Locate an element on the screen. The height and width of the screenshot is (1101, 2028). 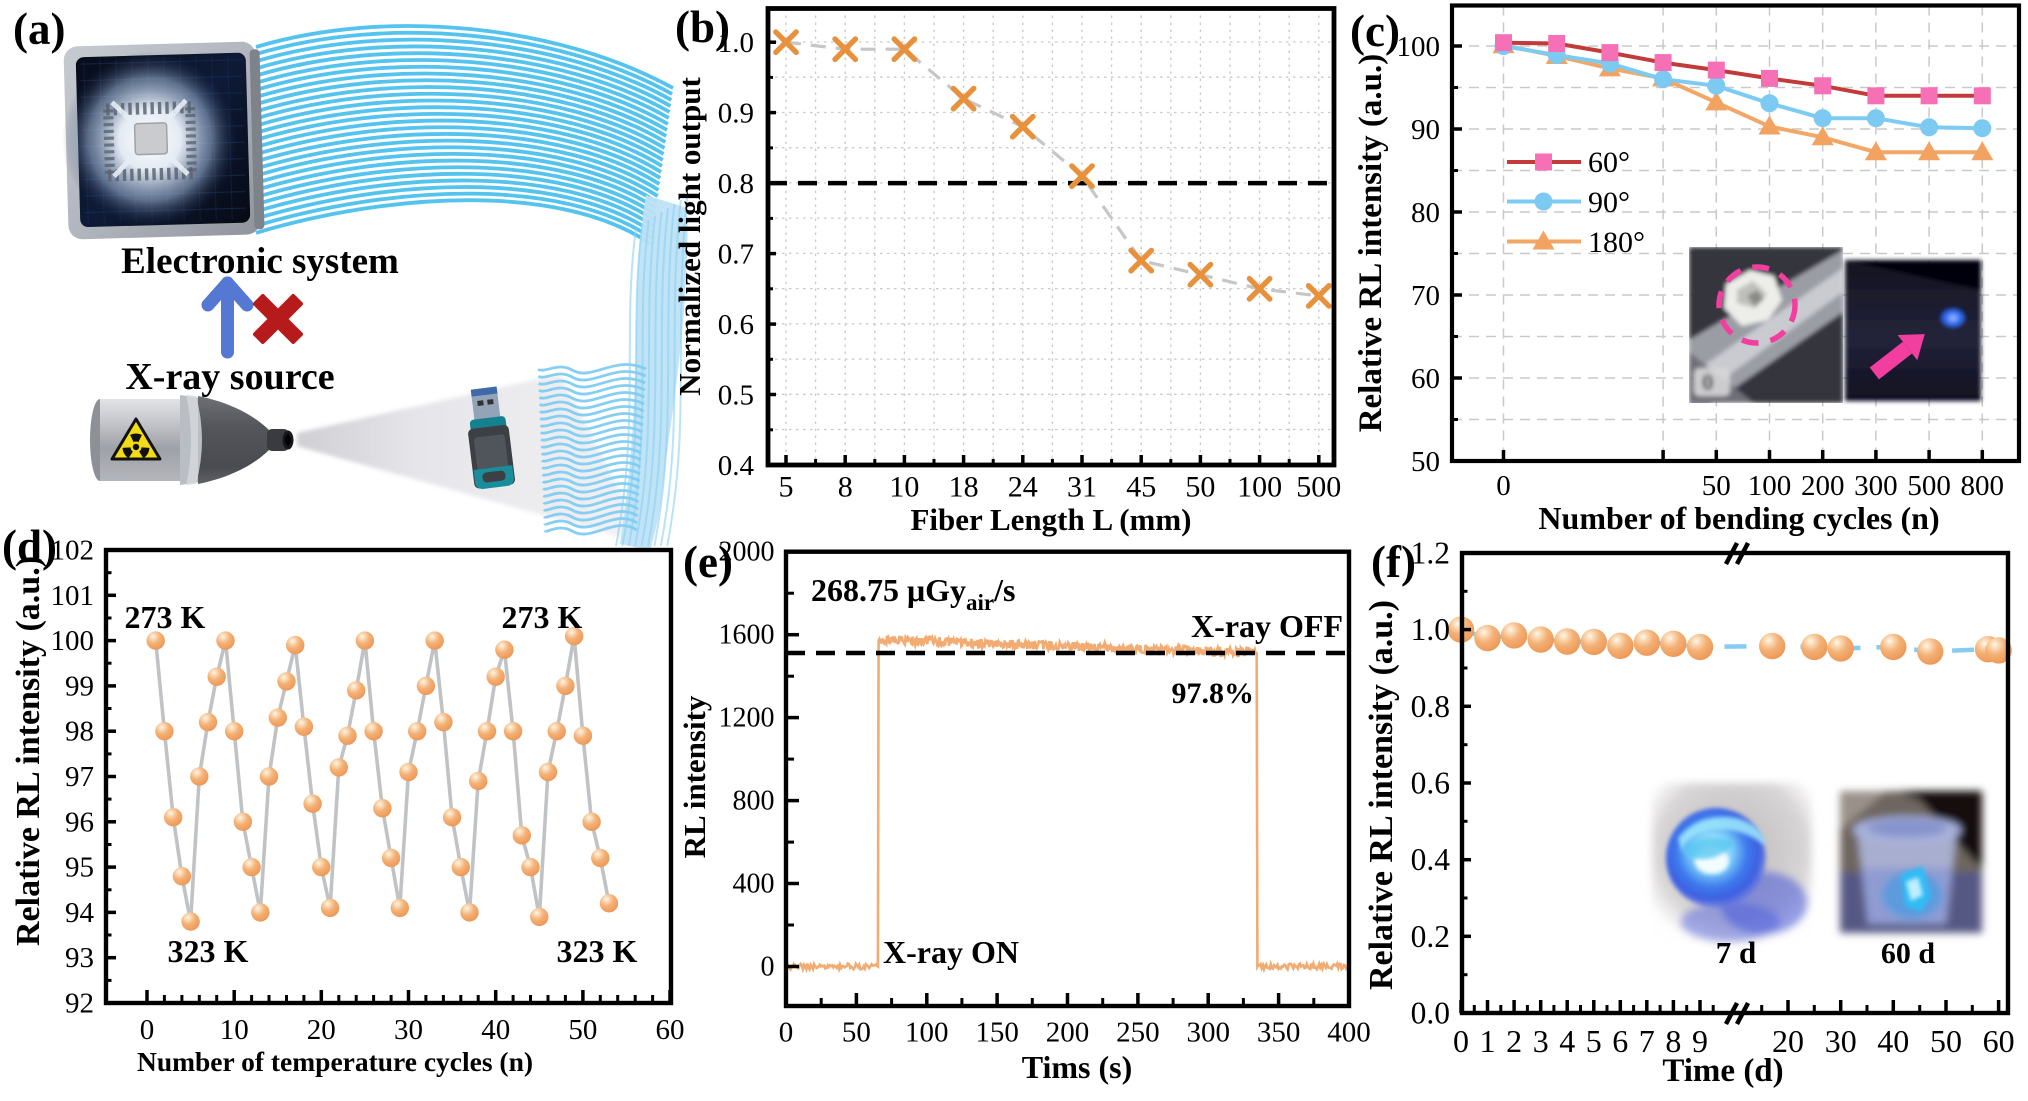
svg-text: 250 is located at coordinates (1138, 1033).